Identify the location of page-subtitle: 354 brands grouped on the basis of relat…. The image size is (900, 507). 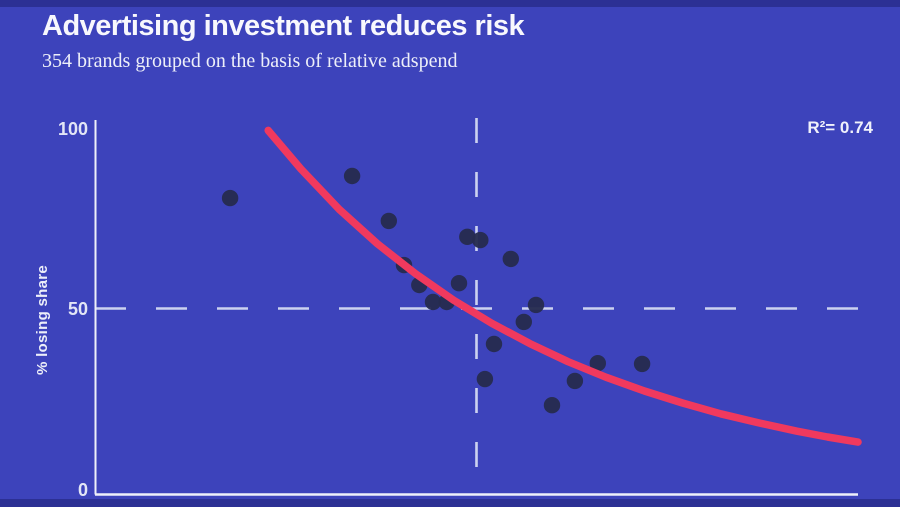
(250, 61).